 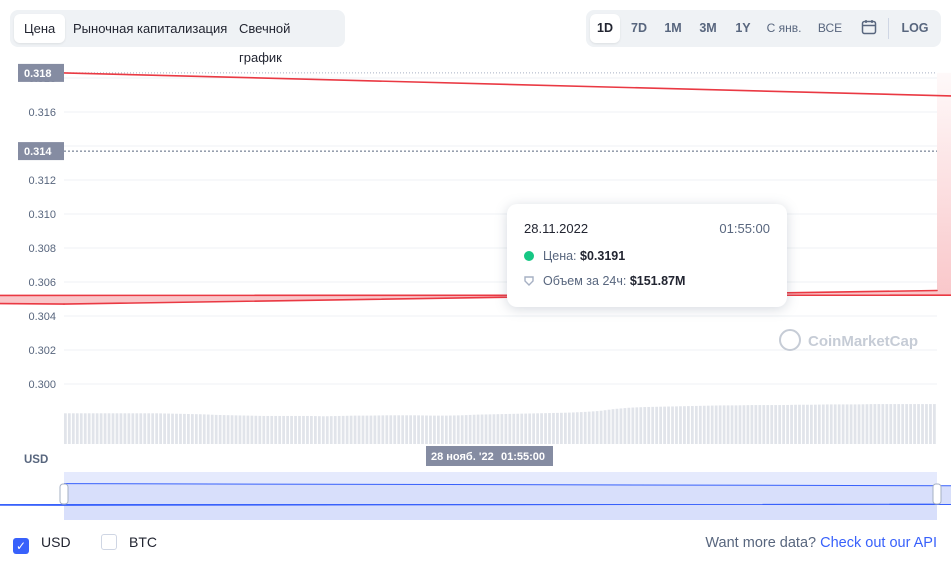 What do you see at coordinates (605, 28) in the screenshot?
I see `range-1d: 1D` at bounding box center [605, 28].